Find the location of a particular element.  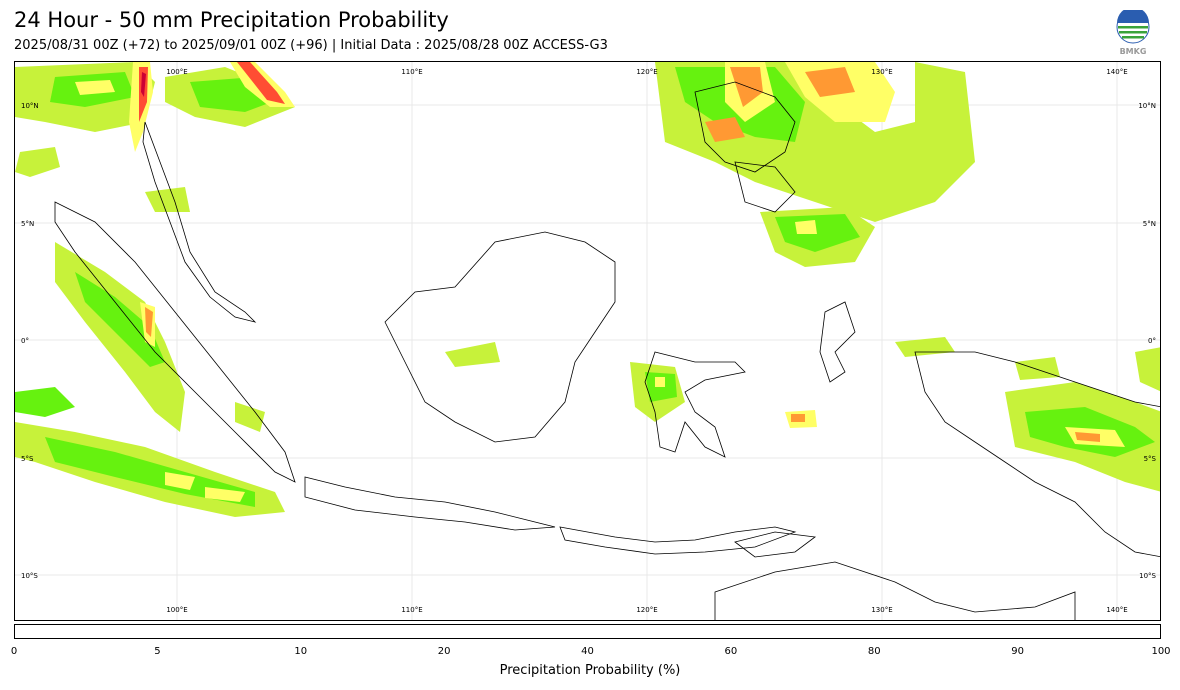

lat-labels-left: 10°N 5°N 0° 5°S 10°S is located at coordinates (30, 341).